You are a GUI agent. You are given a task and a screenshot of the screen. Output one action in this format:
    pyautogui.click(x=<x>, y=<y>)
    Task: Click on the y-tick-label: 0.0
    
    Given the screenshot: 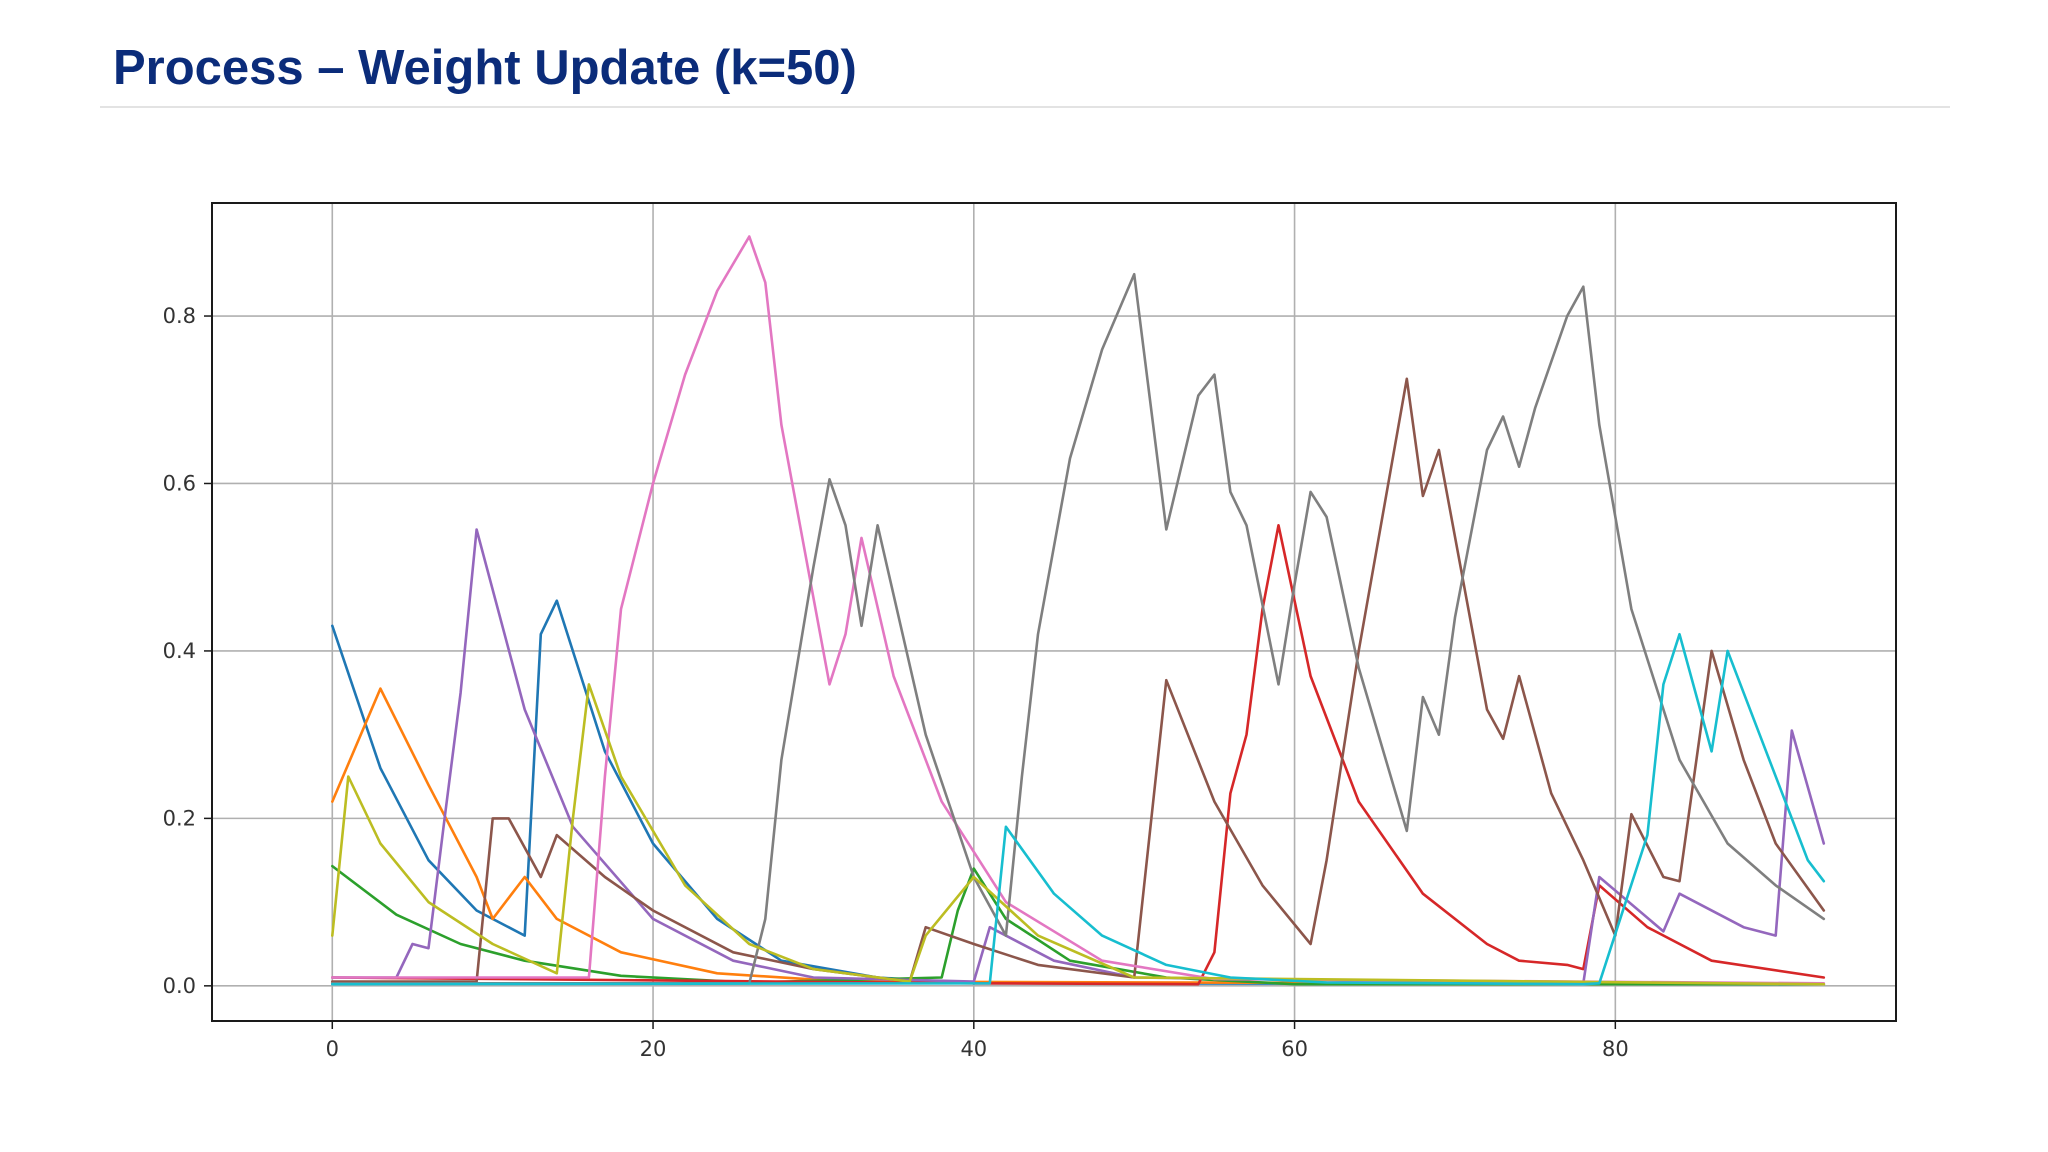 What is the action you would take?
    pyautogui.click(x=179, y=986)
    